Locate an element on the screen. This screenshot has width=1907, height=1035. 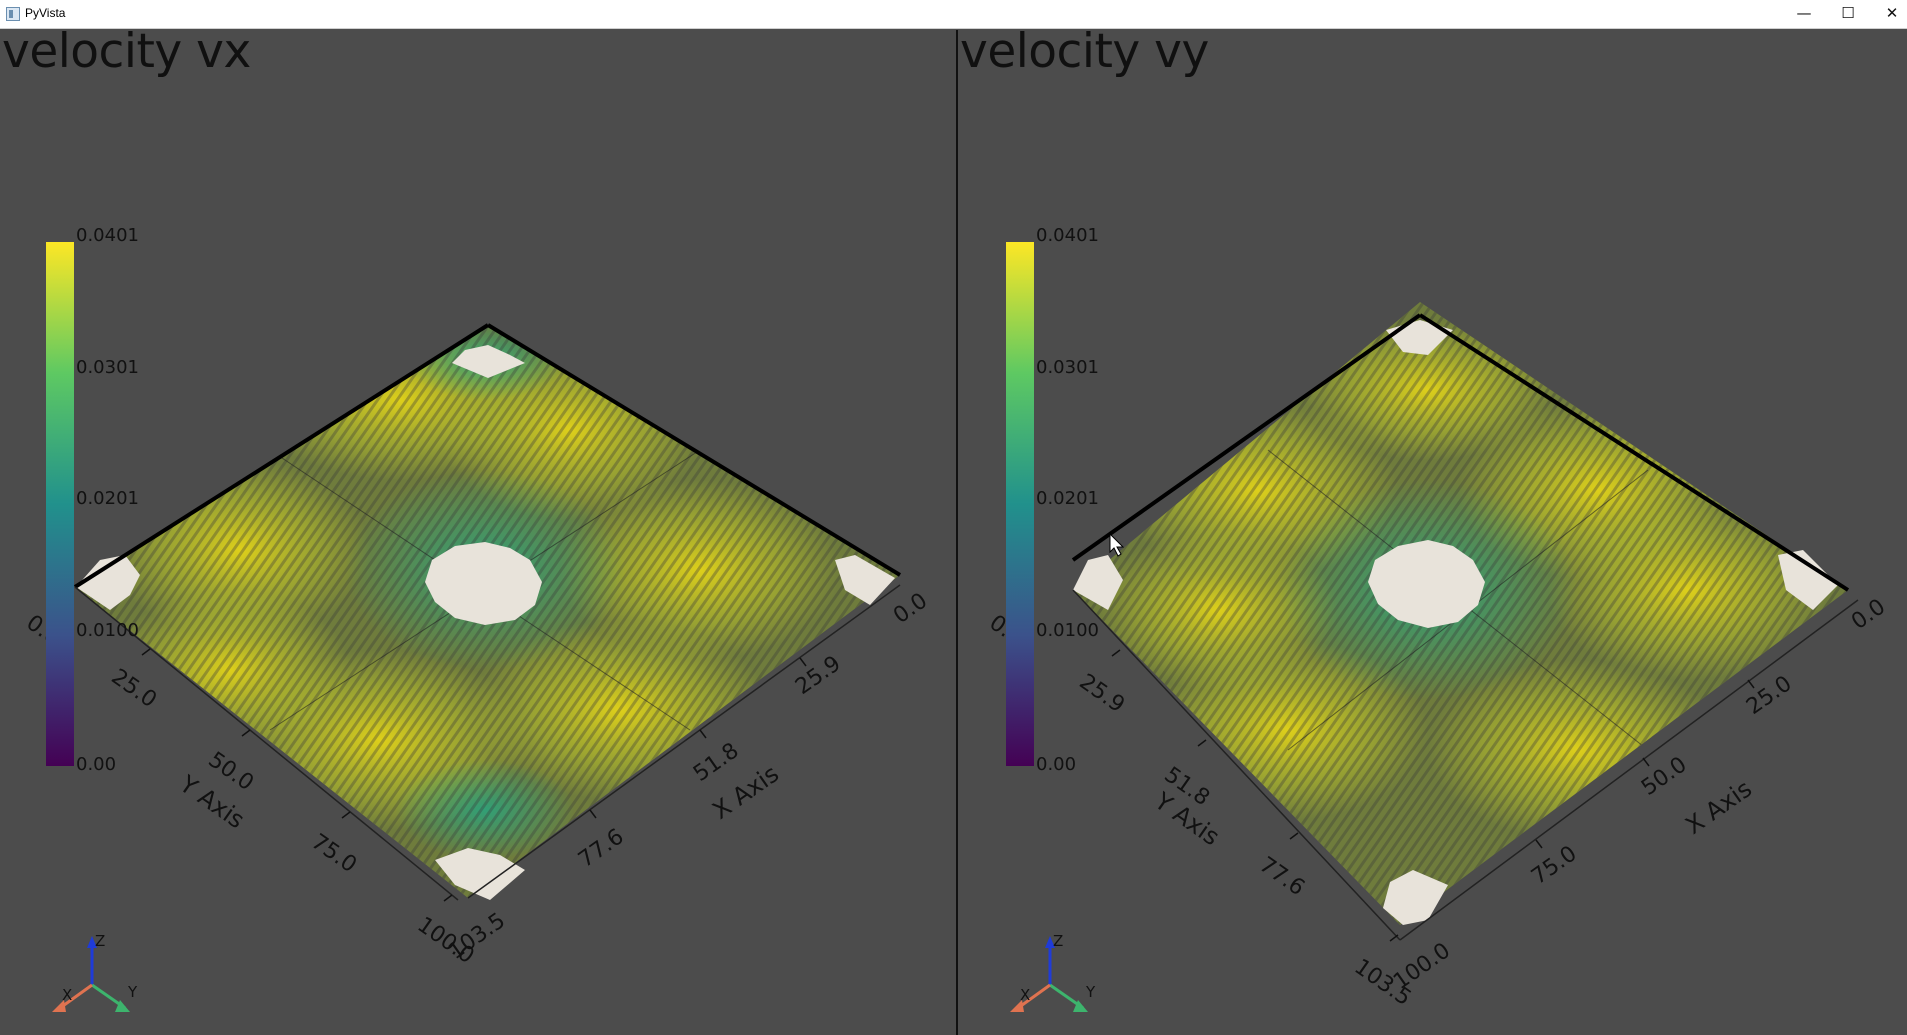
orient-x-right: X is located at coordinates (1025, 995).